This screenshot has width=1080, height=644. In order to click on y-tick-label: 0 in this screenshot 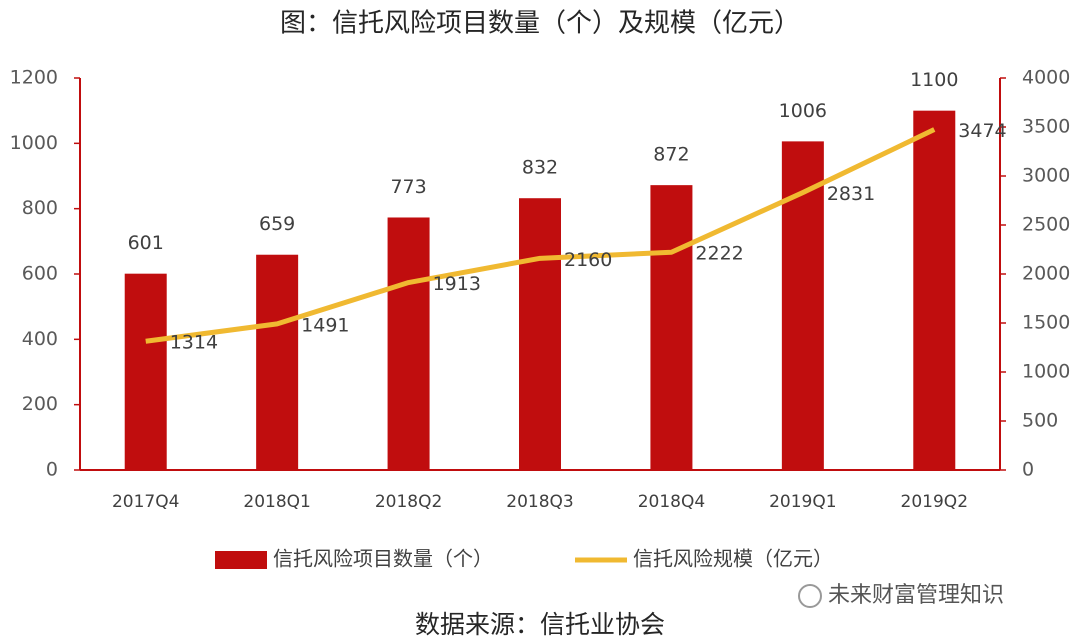, I will do `click(52, 470)`.